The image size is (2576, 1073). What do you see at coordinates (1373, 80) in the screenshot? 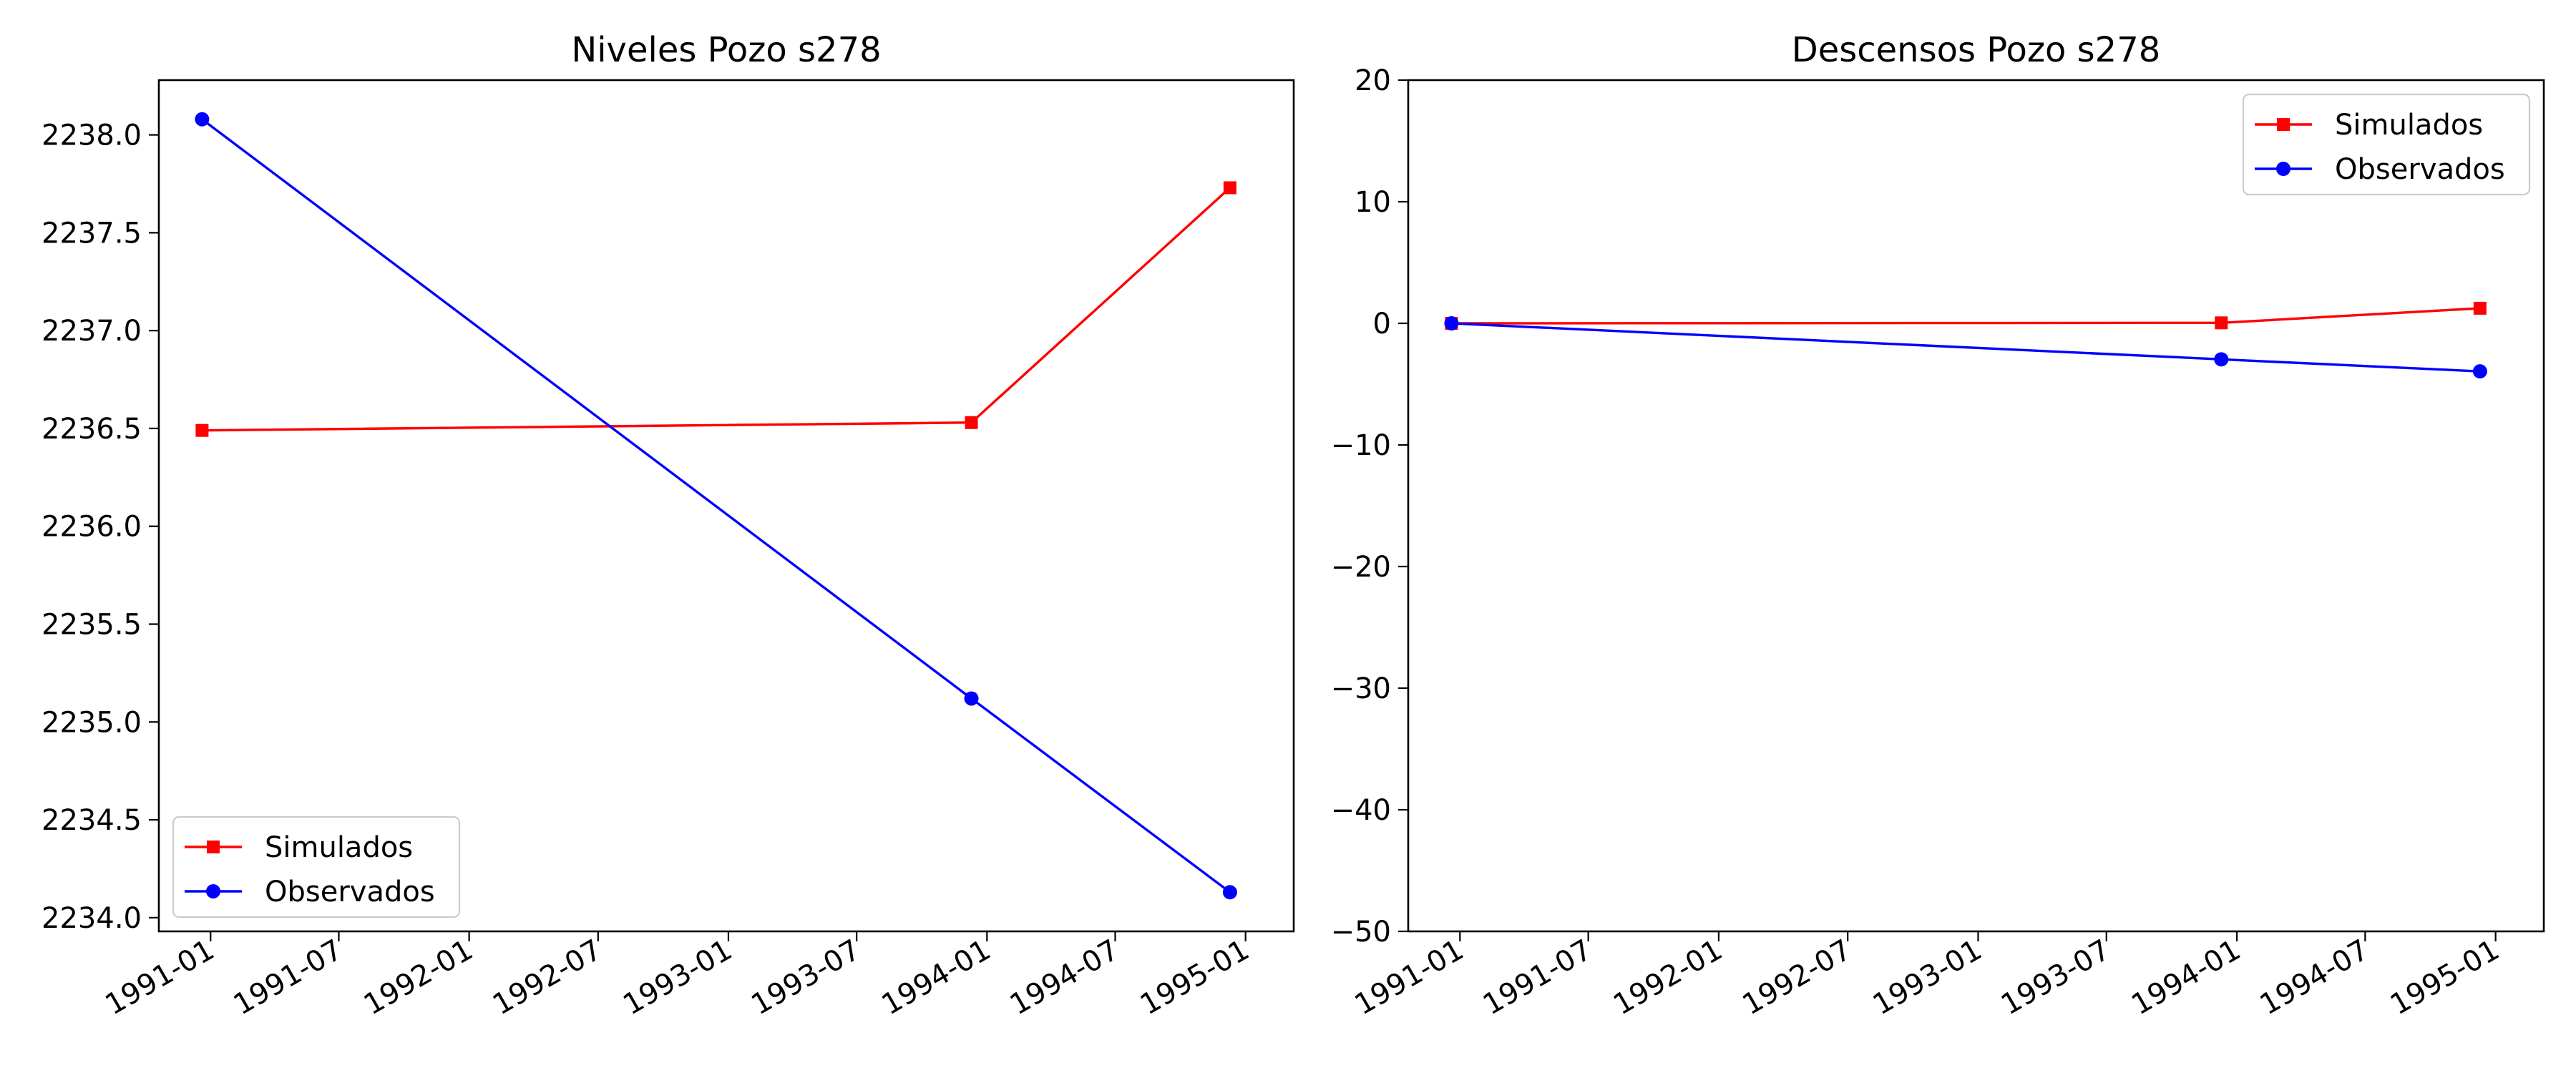
I see `y-tick-label: 20` at bounding box center [1373, 80].